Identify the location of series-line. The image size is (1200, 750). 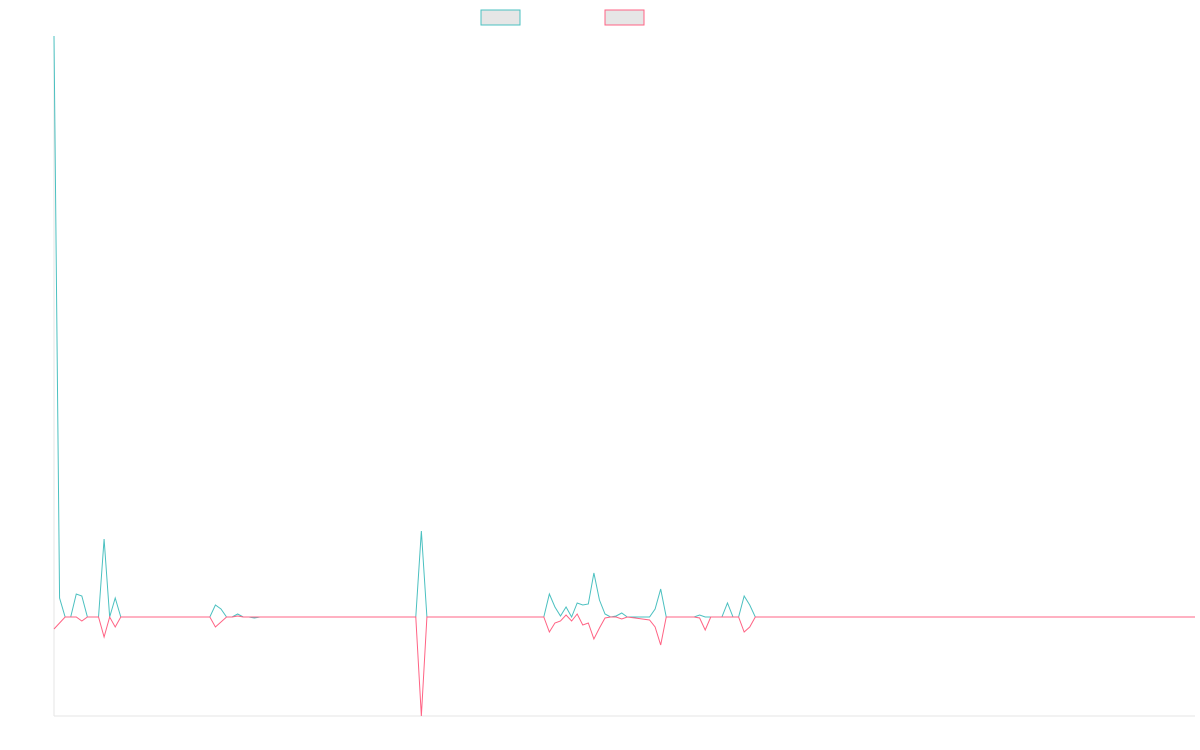
(624, 665).